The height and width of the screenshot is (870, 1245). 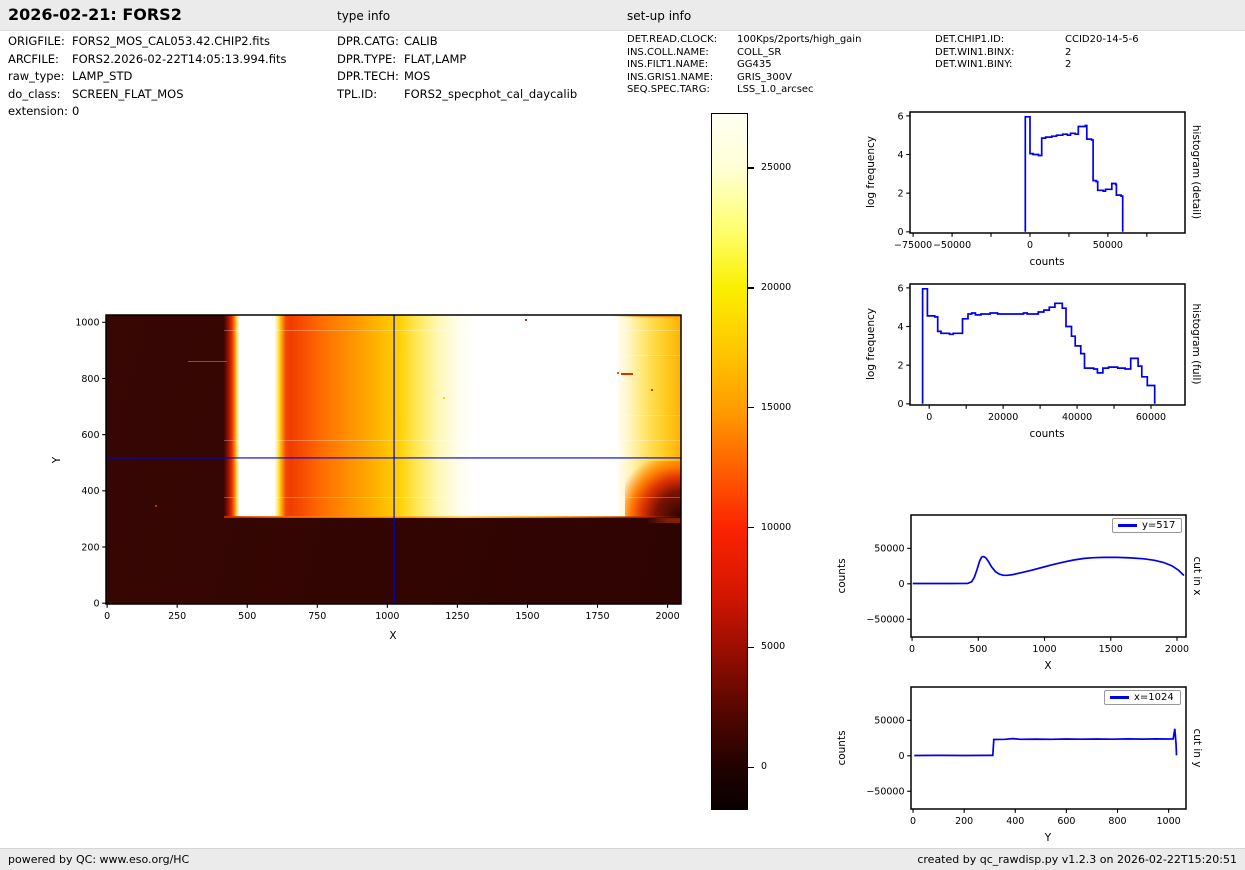 What do you see at coordinates (744, 40) in the screenshot?
I see `setup-info-row: DET.READ.CLOCK: 100Kps/2ports/high_gain` at bounding box center [744, 40].